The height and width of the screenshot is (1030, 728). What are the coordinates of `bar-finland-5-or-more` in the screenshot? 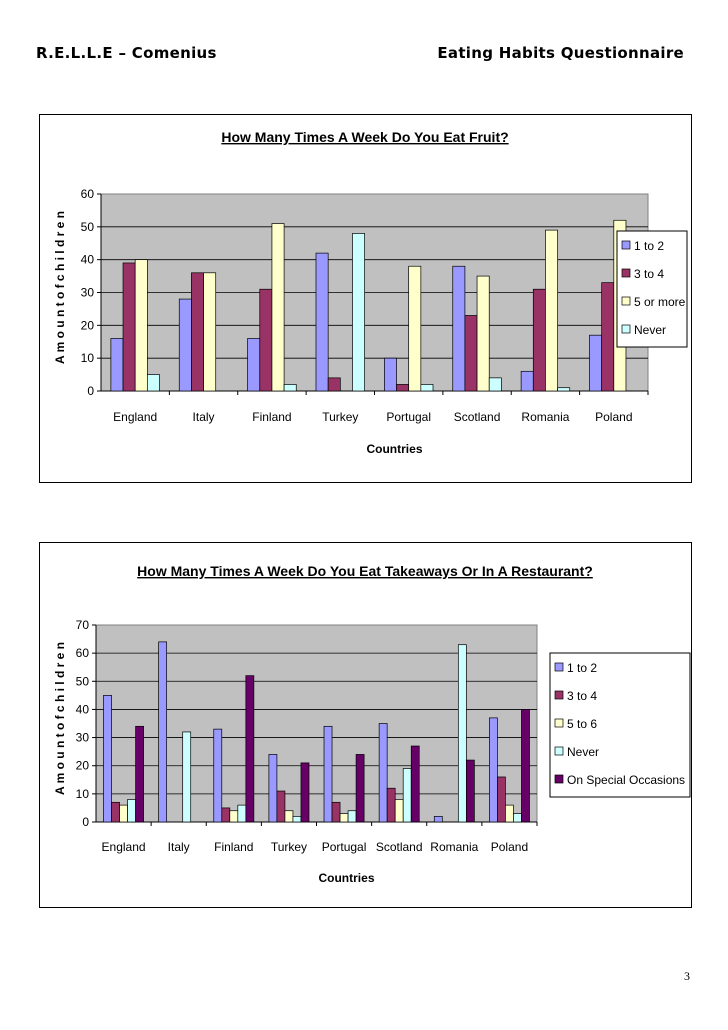 It's located at (278, 307).